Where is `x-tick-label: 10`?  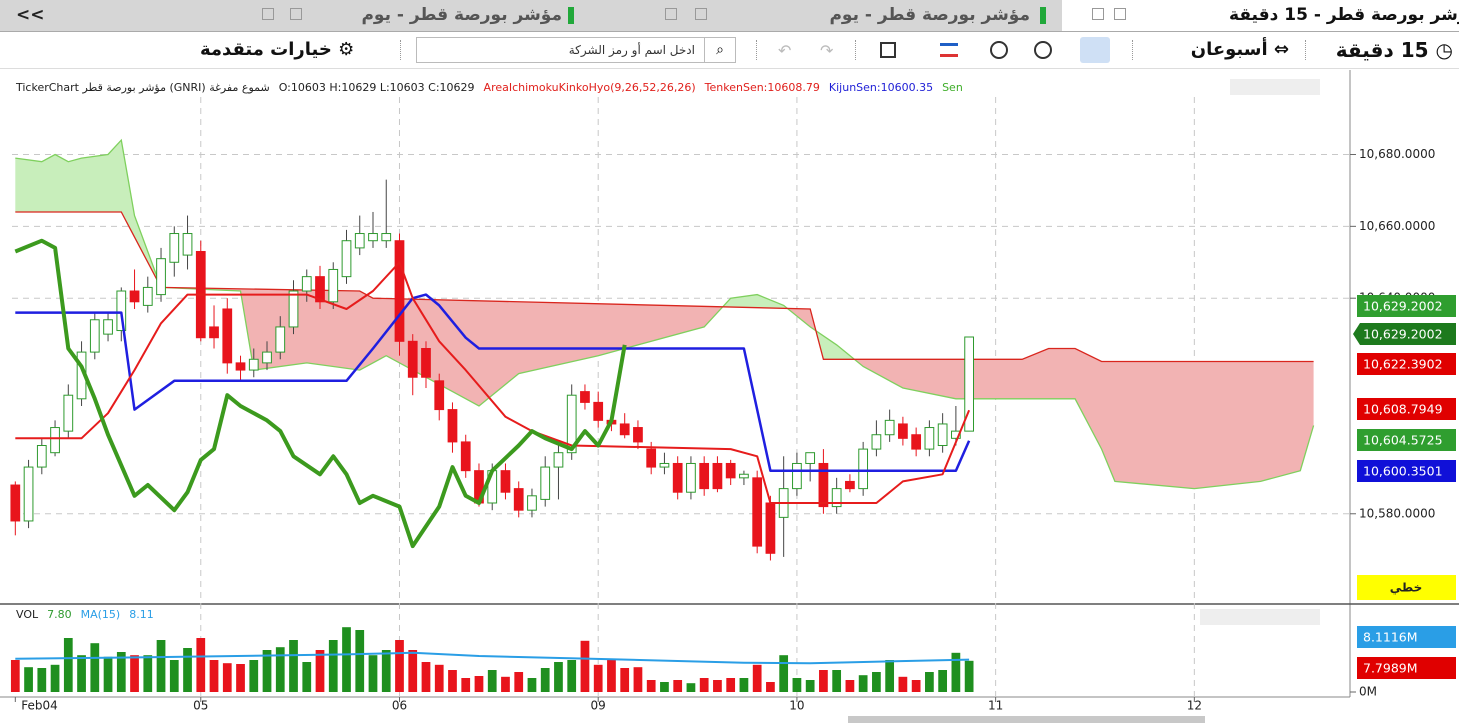
x-tick-label: 10 is located at coordinates (796, 706).